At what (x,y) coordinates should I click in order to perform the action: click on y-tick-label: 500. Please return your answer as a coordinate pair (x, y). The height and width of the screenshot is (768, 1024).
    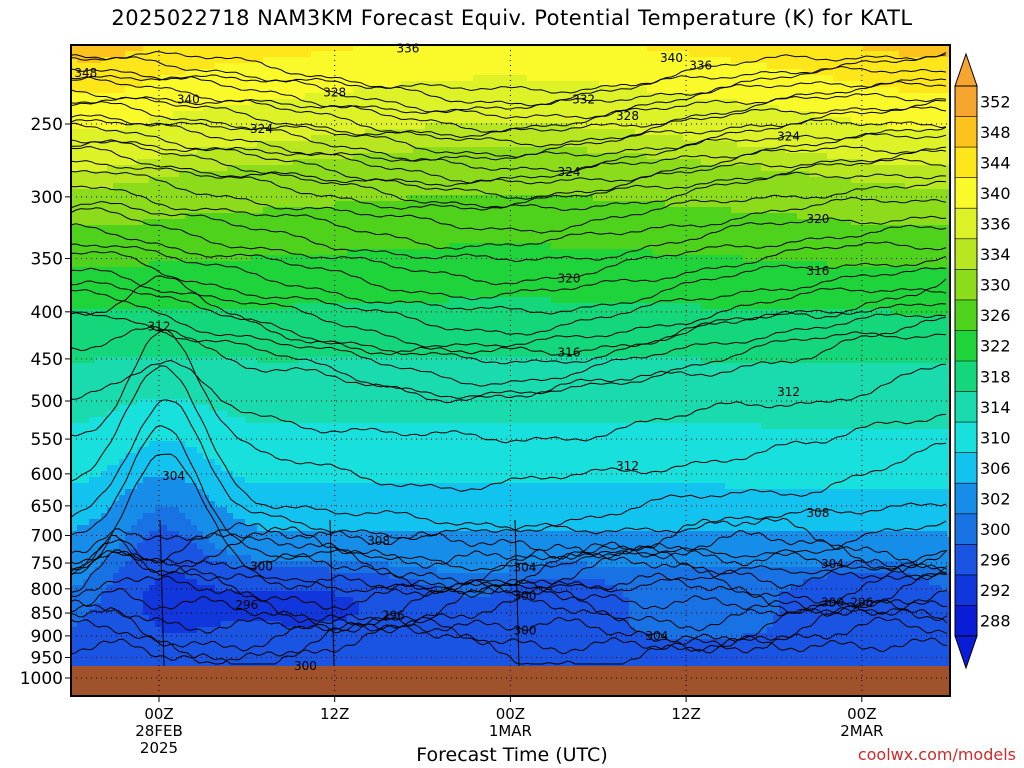
    Looking at the image, I should click on (47, 402).